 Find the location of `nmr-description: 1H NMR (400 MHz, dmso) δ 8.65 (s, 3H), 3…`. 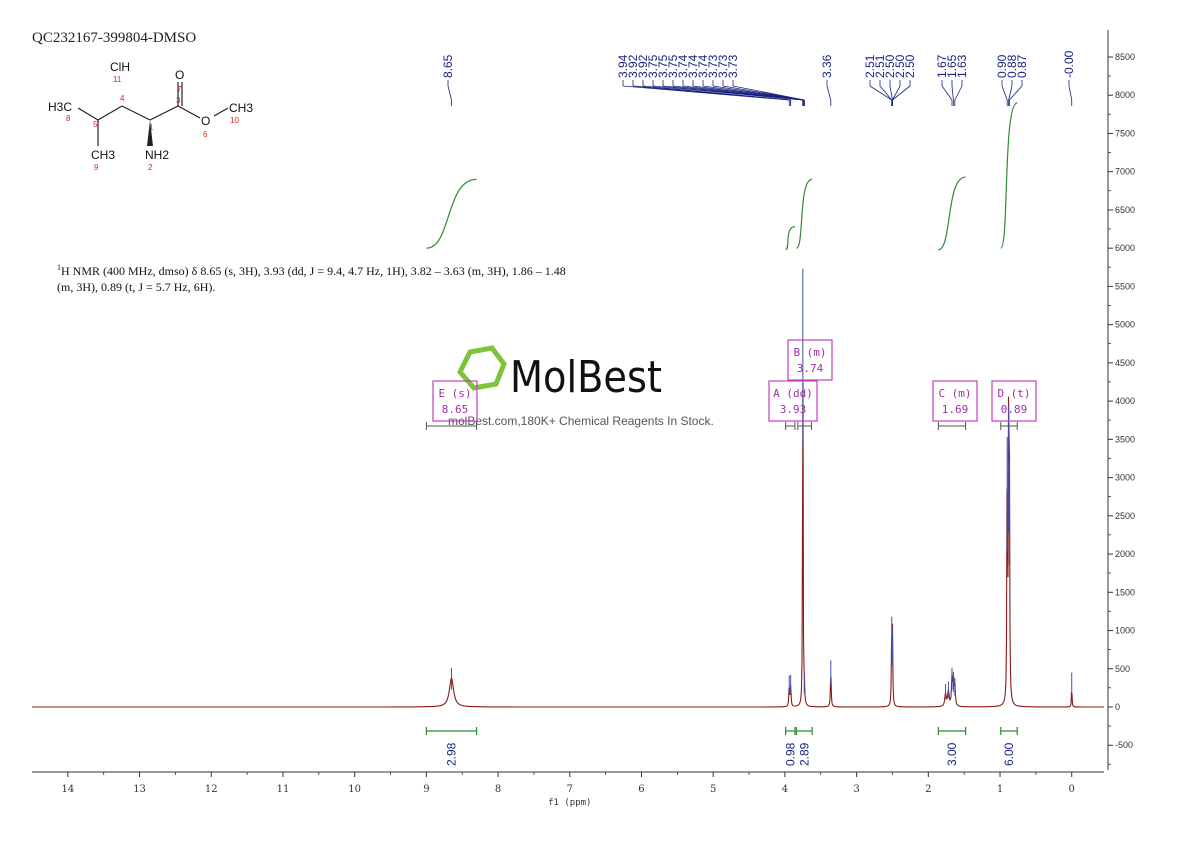

nmr-description: 1H NMR (400 MHz, dmso) δ 8.65 (s, 3H), 3… is located at coordinates (377, 277).